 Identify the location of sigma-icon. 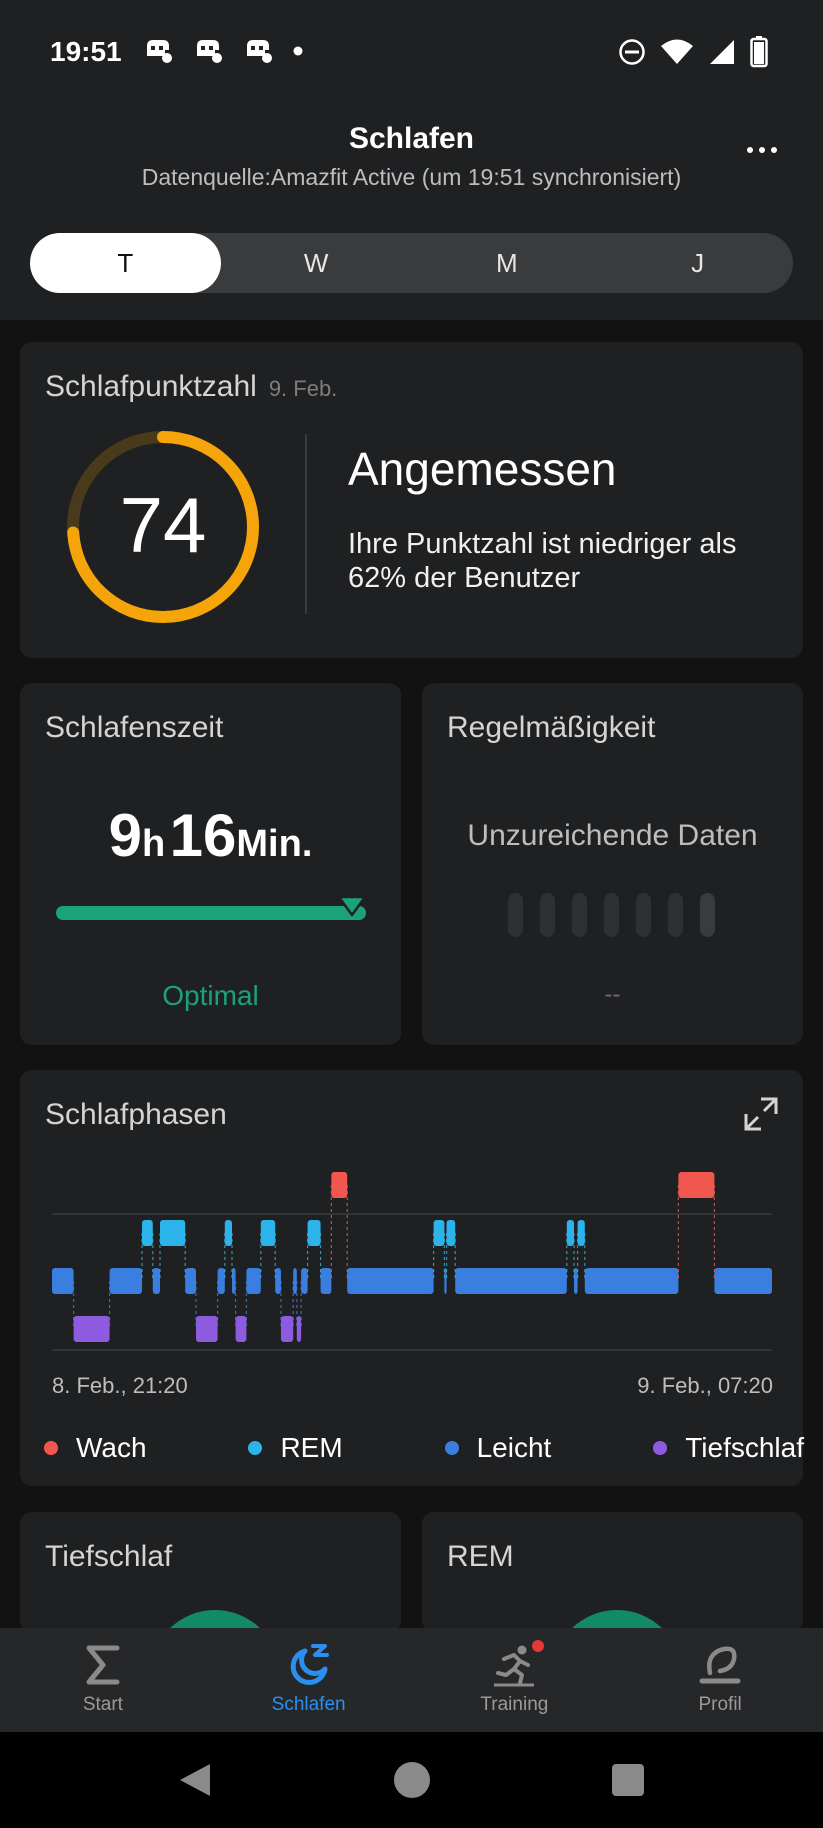
(103, 1665).